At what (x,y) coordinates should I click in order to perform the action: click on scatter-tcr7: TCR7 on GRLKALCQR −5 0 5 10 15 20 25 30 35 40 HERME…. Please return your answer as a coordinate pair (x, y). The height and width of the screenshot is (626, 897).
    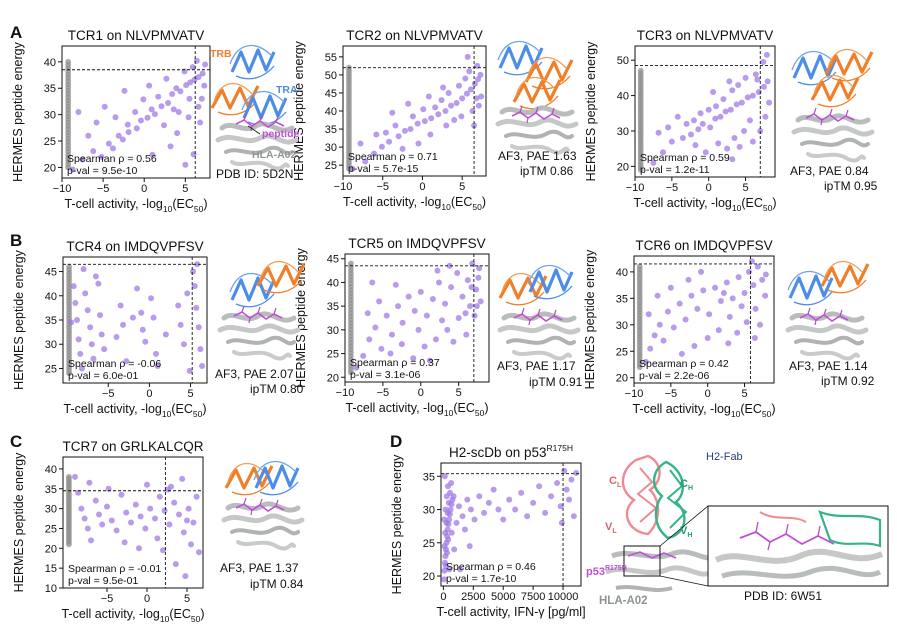
    Looking at the image, I should click on (108, 531).